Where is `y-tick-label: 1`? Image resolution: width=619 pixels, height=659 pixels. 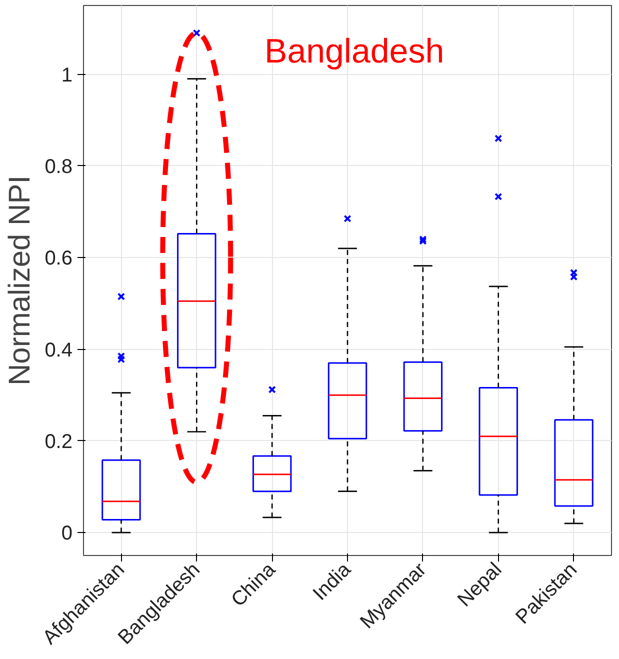 y-tick-label: 1 is located at coordinates (66, 75).